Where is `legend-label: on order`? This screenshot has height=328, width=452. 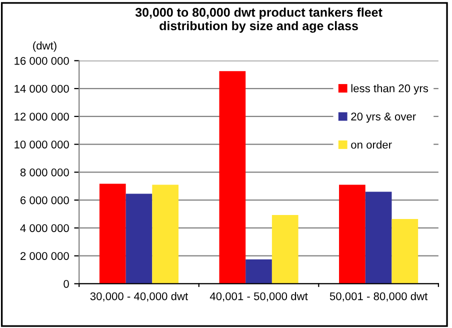 legend-label: on order is located at coordinates (371, 144).